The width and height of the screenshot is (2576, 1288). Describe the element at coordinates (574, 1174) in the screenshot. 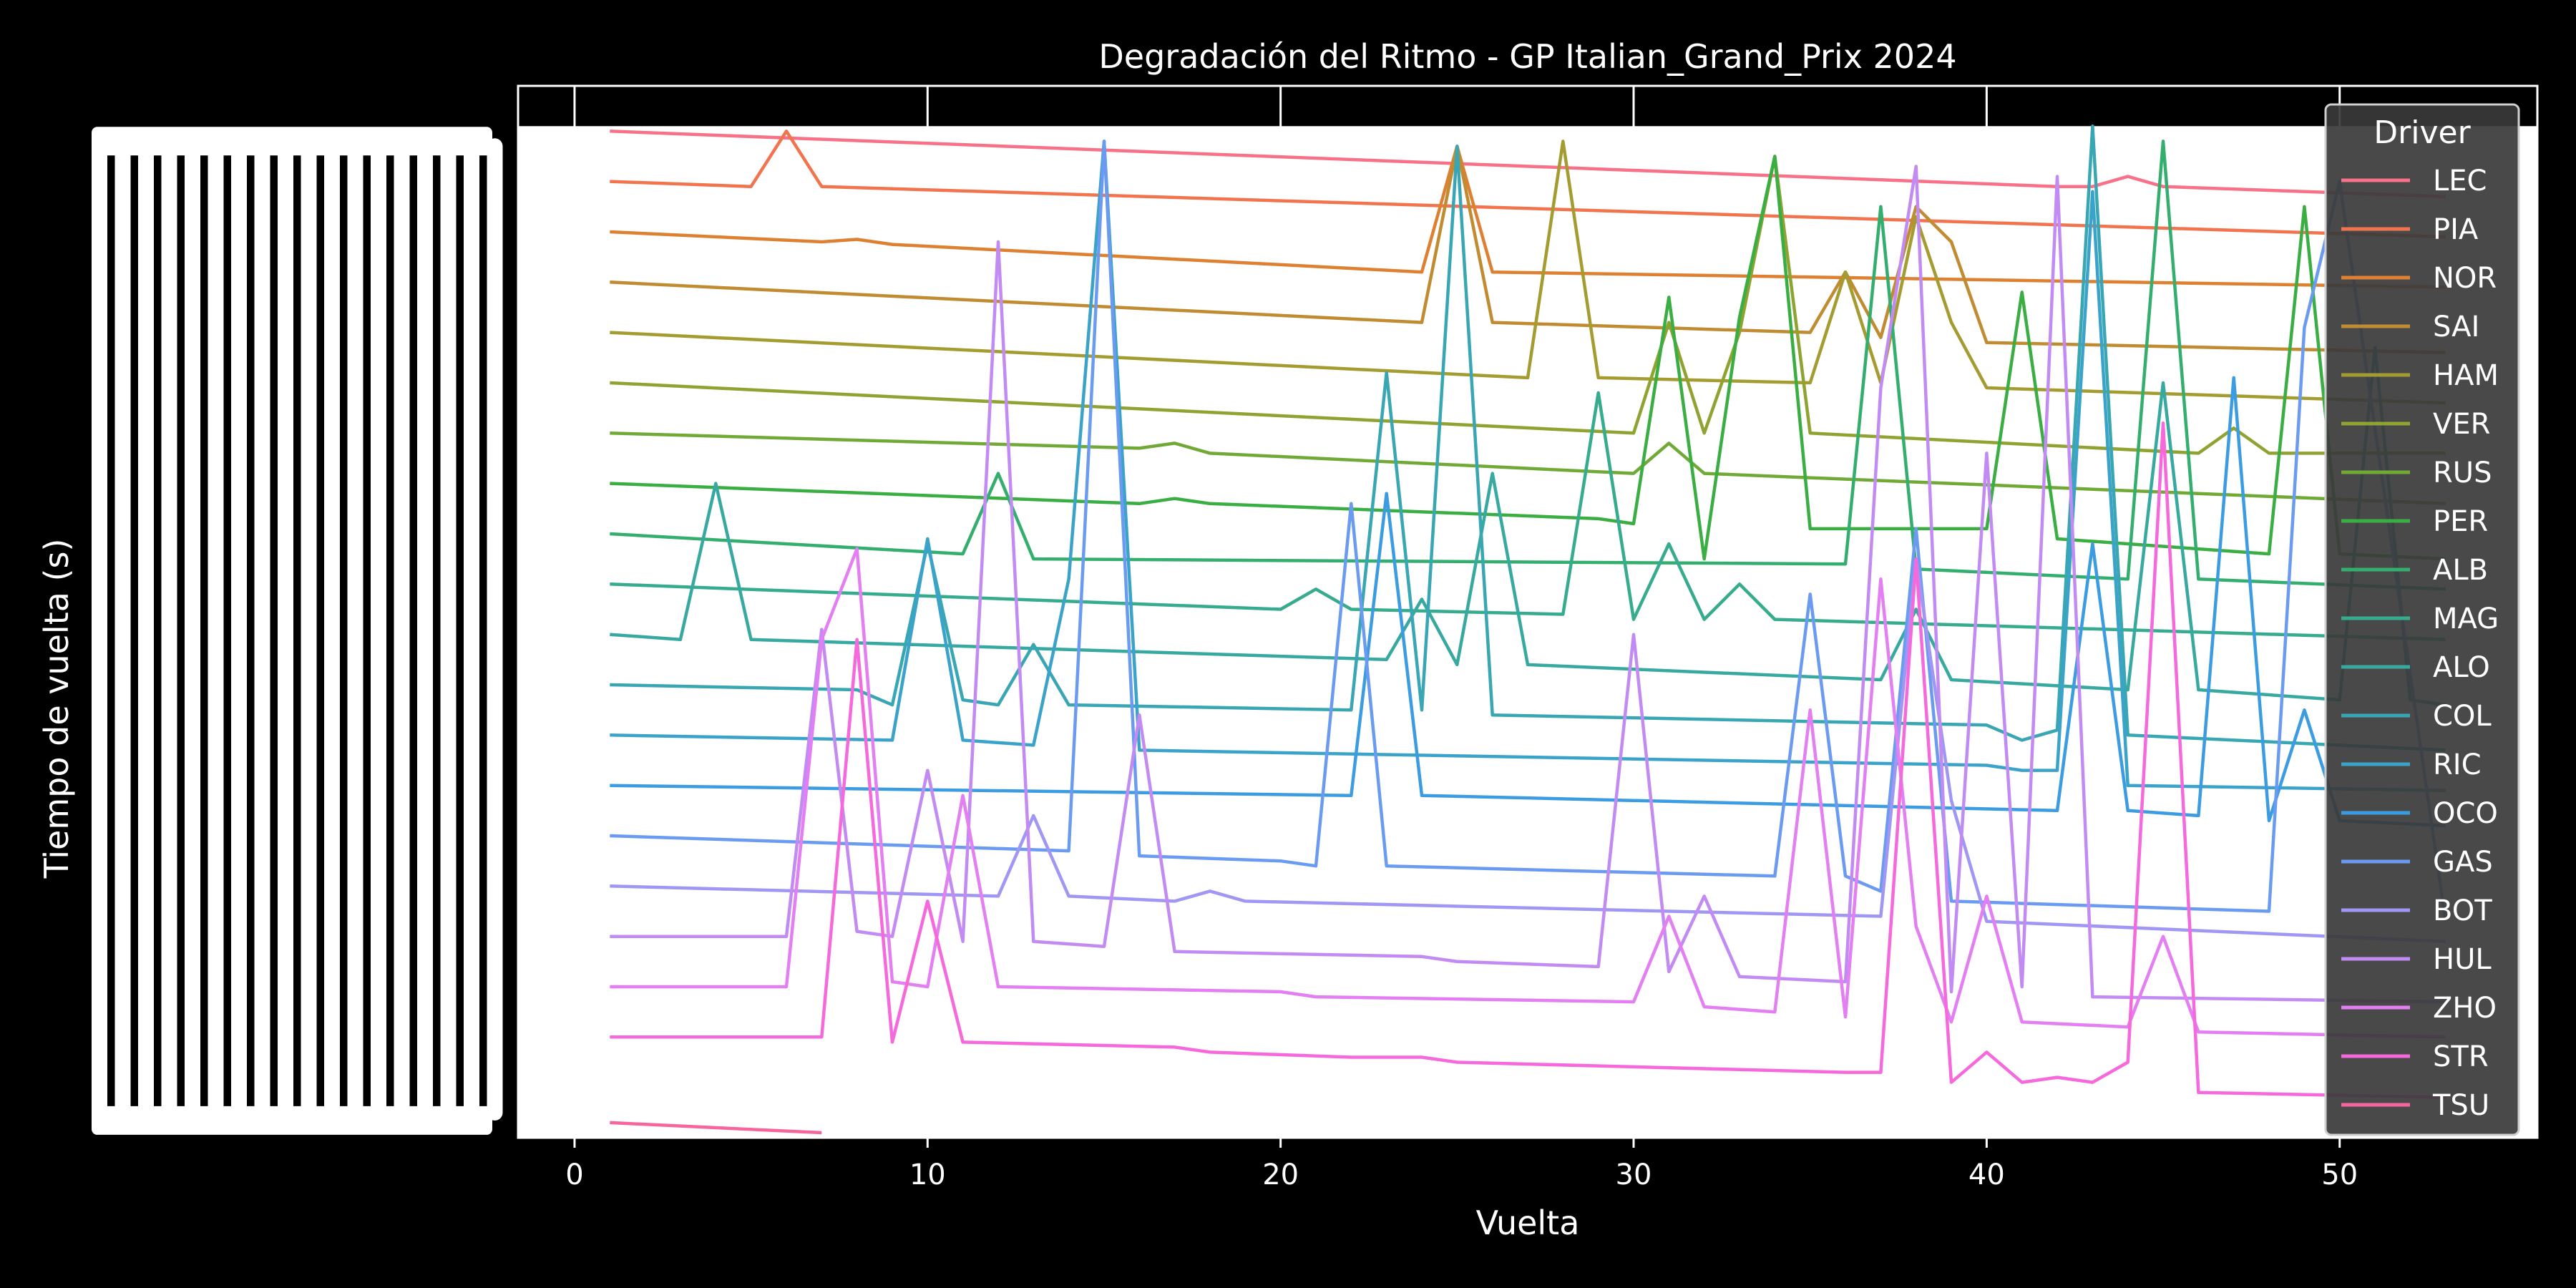

I see `x-tick-label: 0` at that location.